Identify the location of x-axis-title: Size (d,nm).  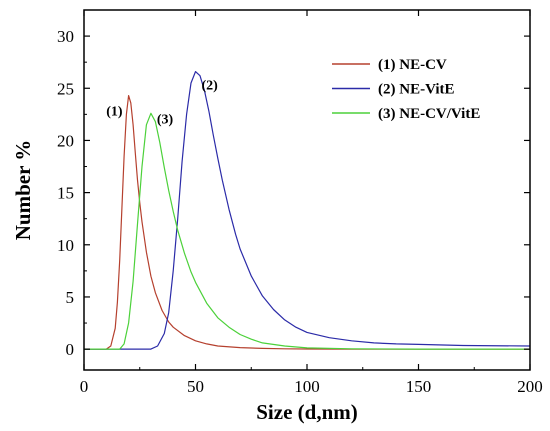
(307, 412).